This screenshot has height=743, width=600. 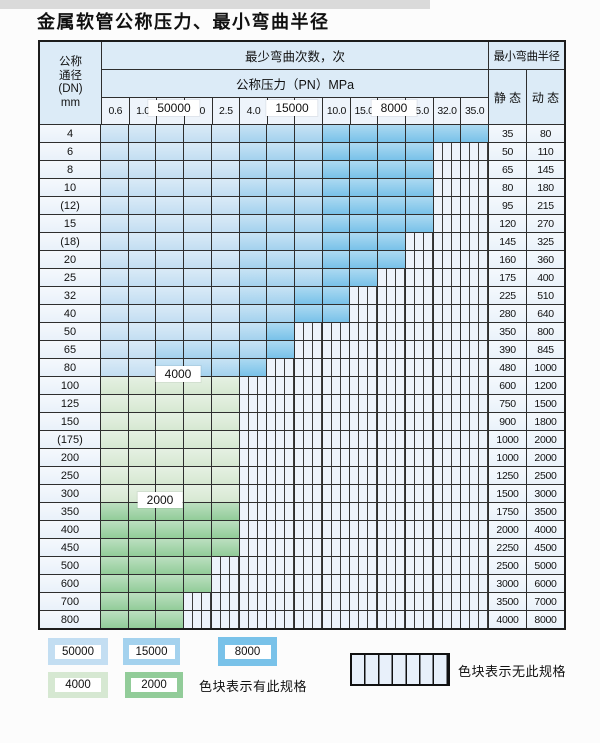 I want to click on static-radius-value: 750, so click(x=508, y=403).